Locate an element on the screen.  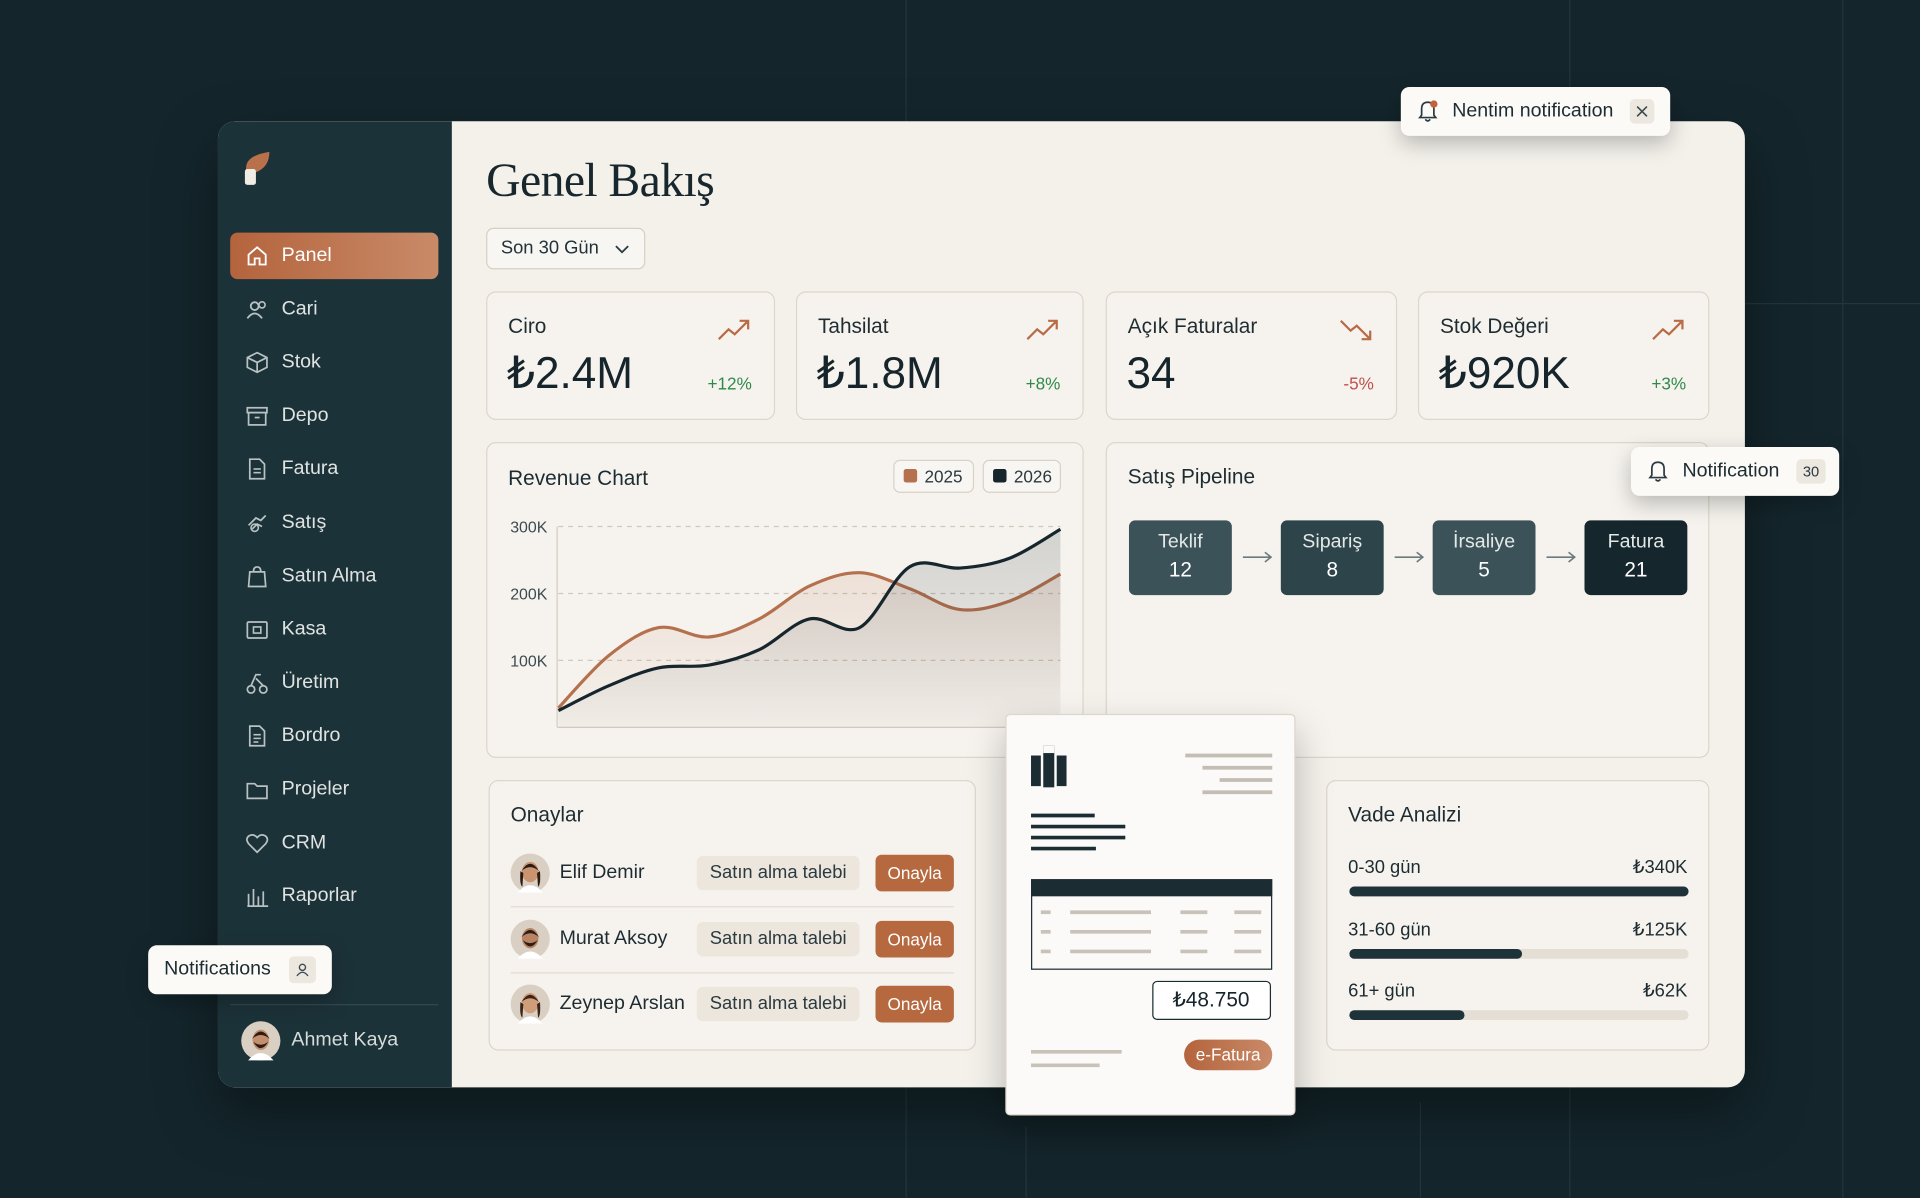
notification-badge: 30 is located at coordinates (1811, 471).